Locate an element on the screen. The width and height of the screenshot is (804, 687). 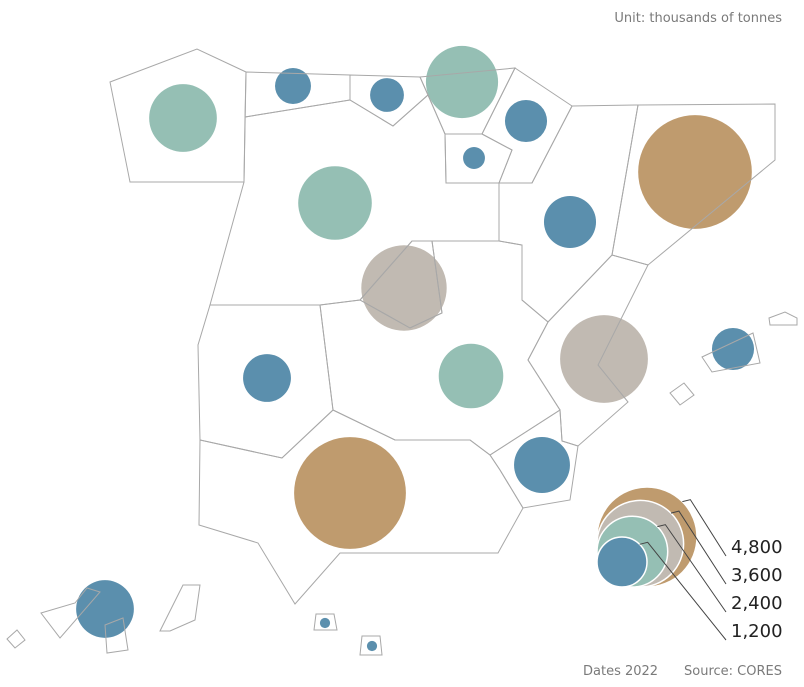
legend-label: 4,800 is located at coordinates (757, 547).